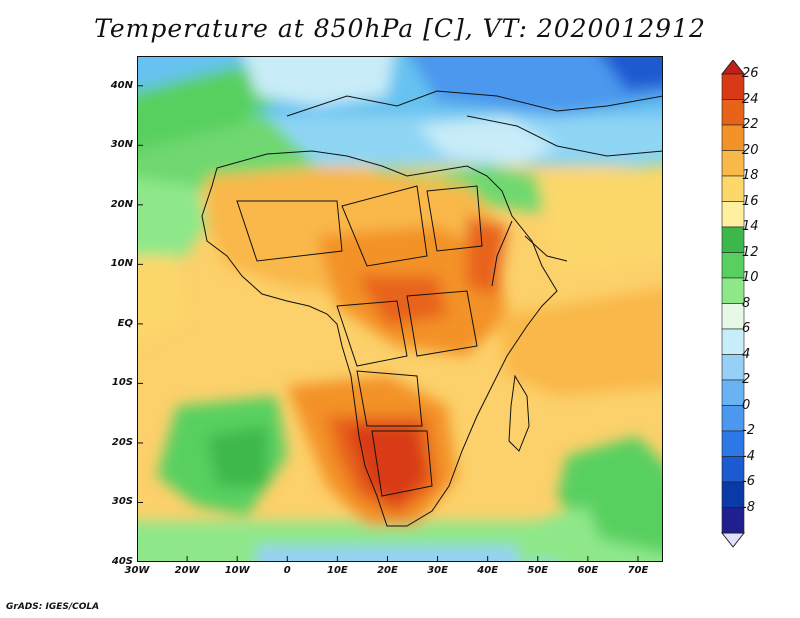 Image resolution: width=800 pixels, height=618 pixels. I want to click on colorbar-level-label: 18, so click(750, 175).